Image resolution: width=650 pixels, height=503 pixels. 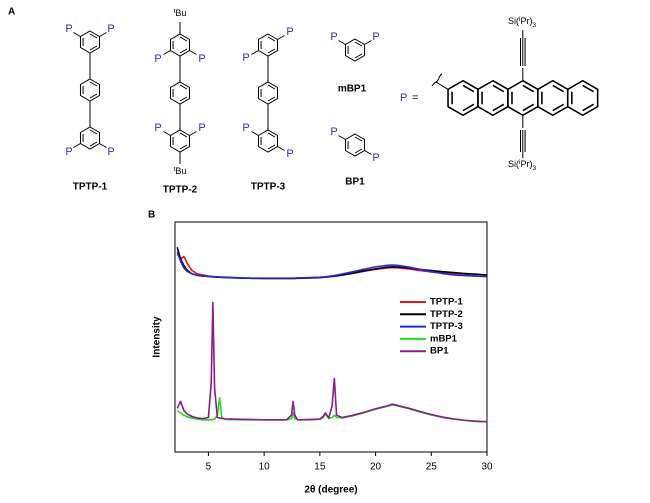 What do you see at coordinates (403, 98) in the screenshot?
I see `p-symbol: P` at bounding box center [403, 98].